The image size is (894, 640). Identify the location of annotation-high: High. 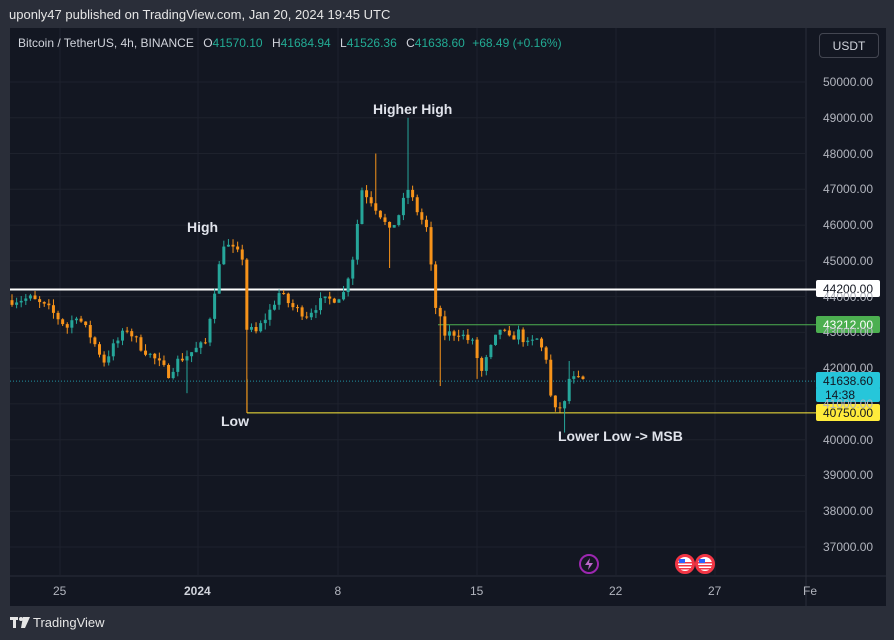
(203, 227).